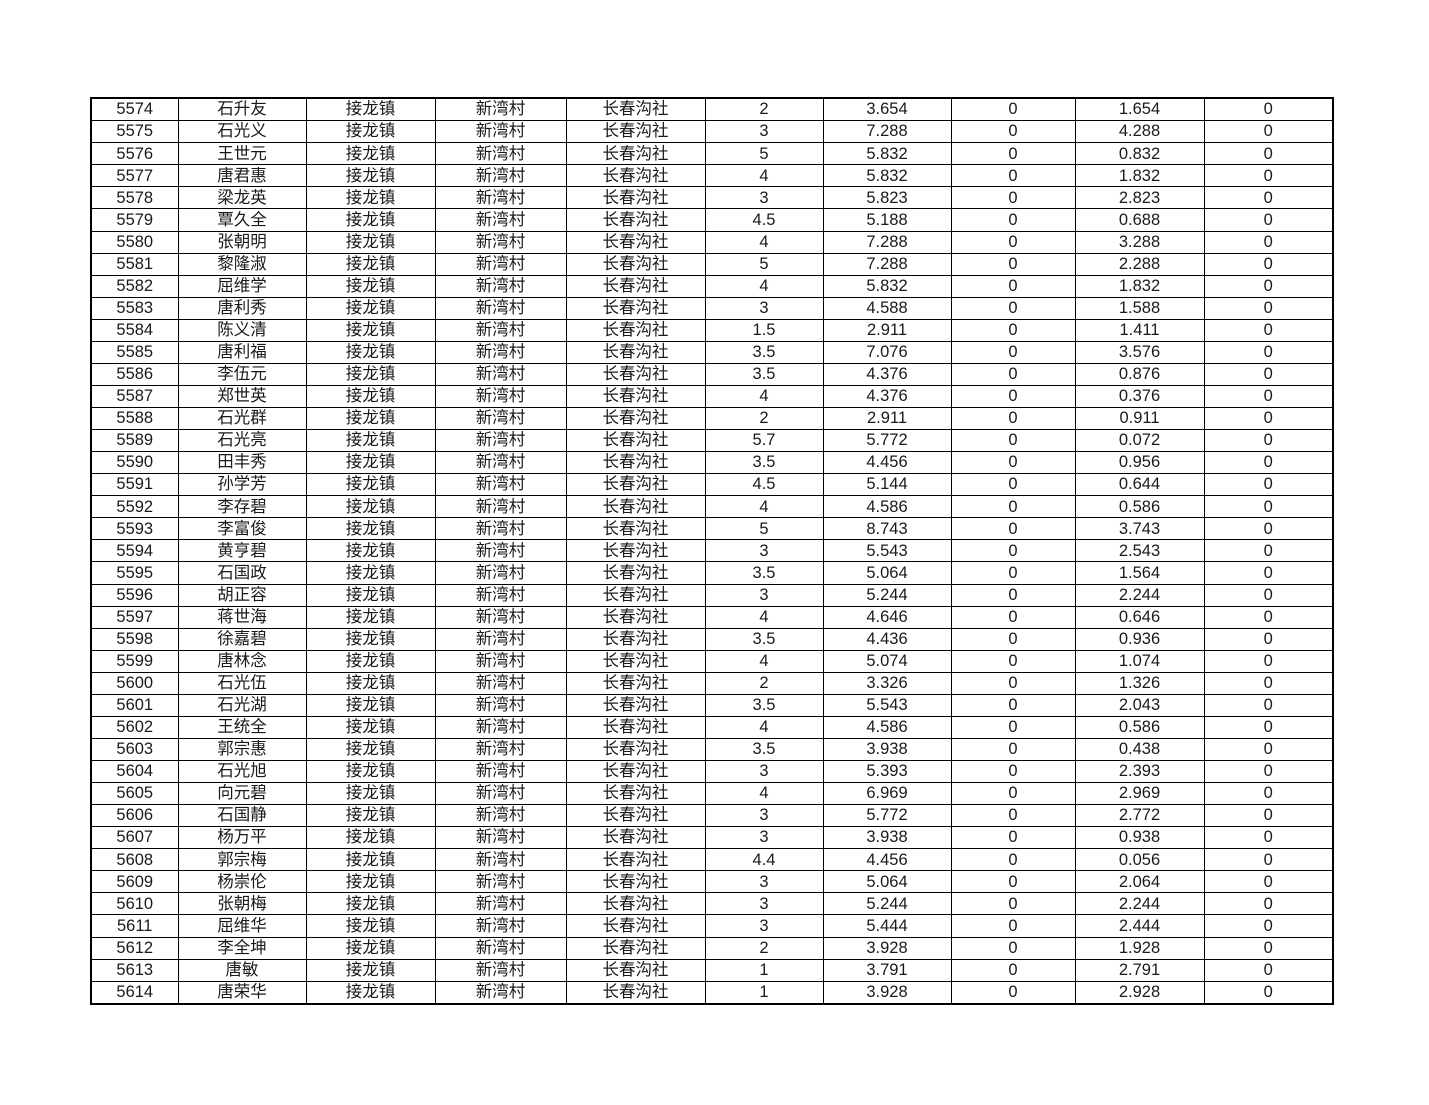 This screenshot has height=1105, width=1429. Describe the element at coordinates (887, 330) in the screenshot. I see `cell-num-2: 2.911` at that location.